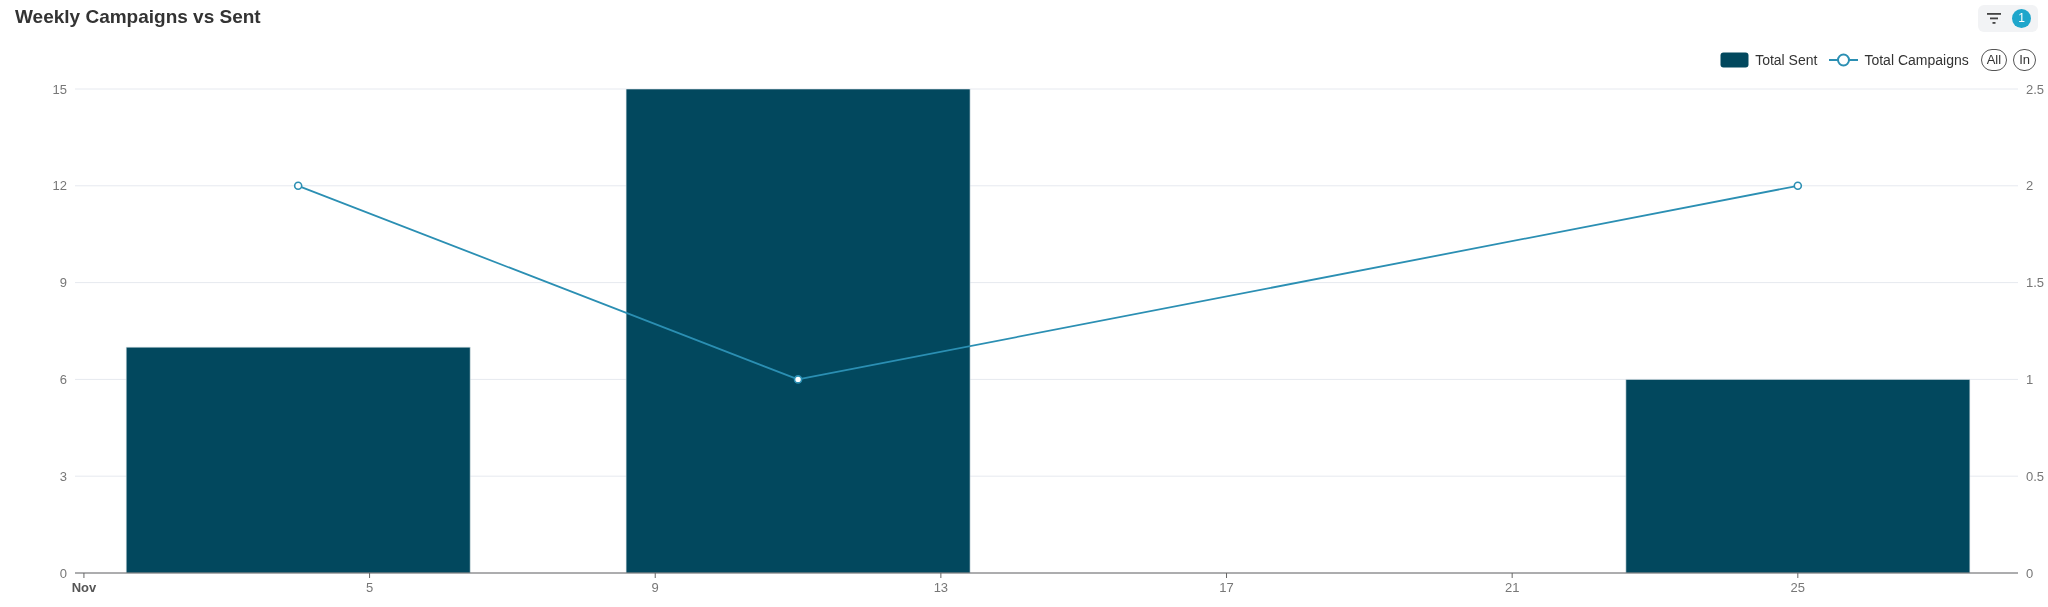 The width and height of the screenshot is (2048, 607). What do you see at coordinates (63, 380) in the screenshot?
I see `y-tick-label: 6` at bounding box center [63, 380].